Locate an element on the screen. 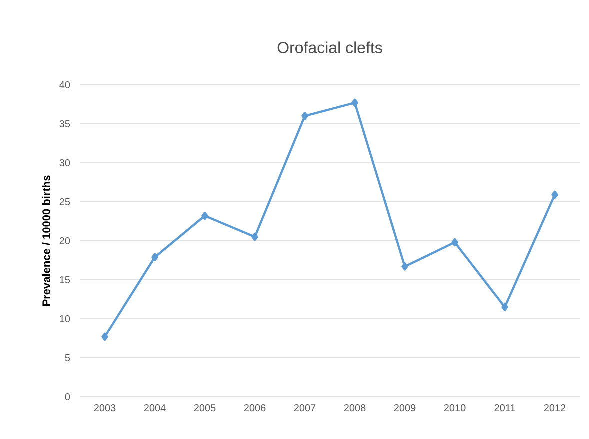 The height and width of the screenshot is (439, 589). x-tick-label: 2005 is located at coordinates (205, 408).